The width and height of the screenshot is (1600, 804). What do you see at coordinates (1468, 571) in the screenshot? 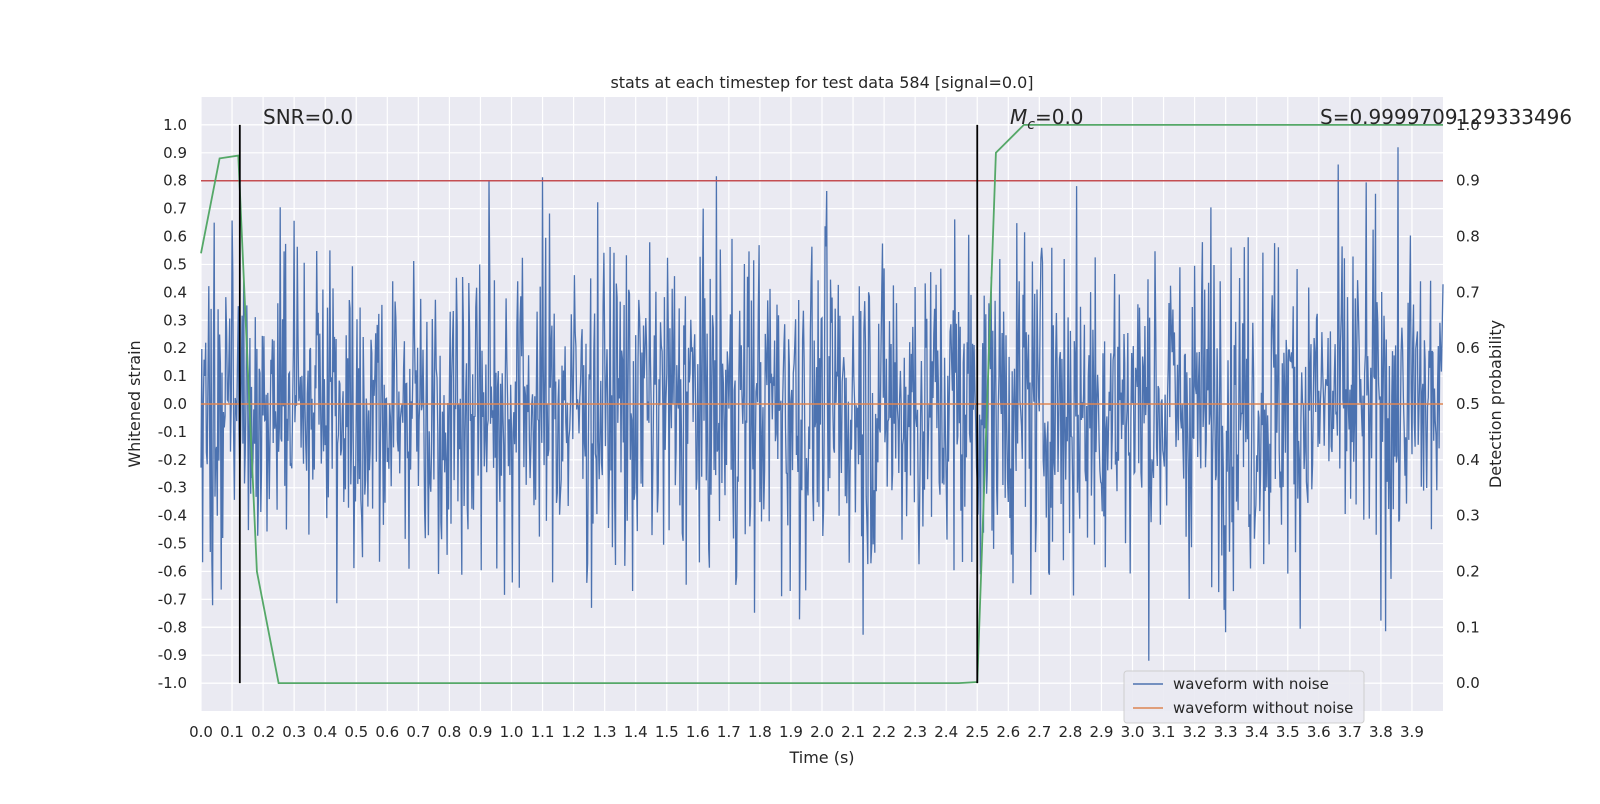
I see `y2-tick-label: 0.2` at bounding box center [1468, 571].